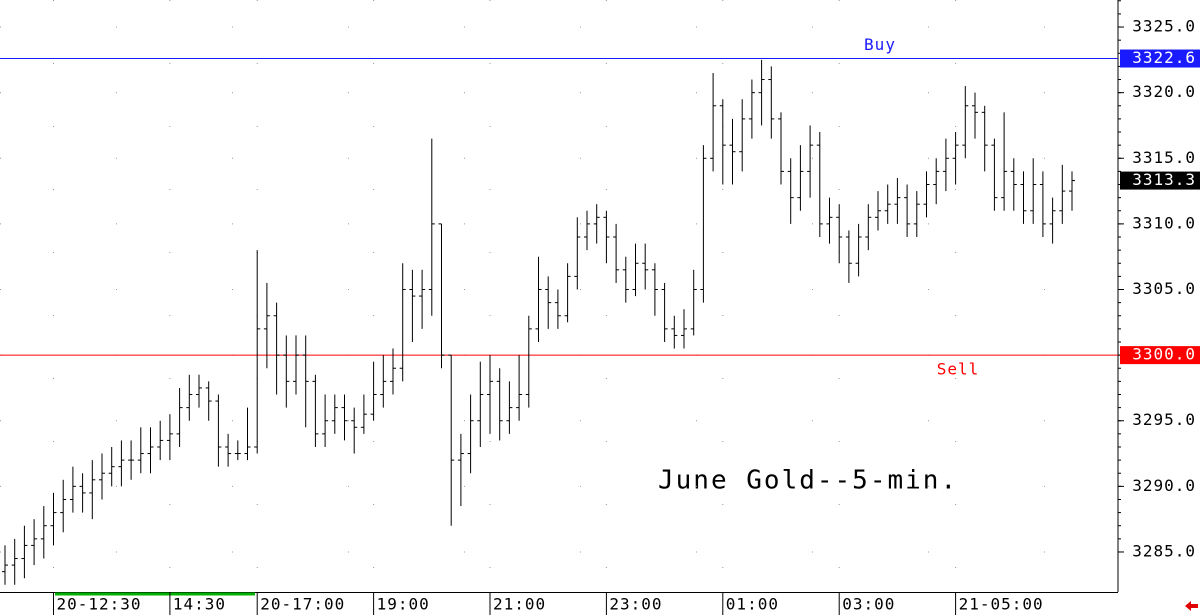  What do you see at coordinates (1164, 419) in the screenshot?
I see `y-tick-label: 3295.0` at bounding box center [1164, 419].